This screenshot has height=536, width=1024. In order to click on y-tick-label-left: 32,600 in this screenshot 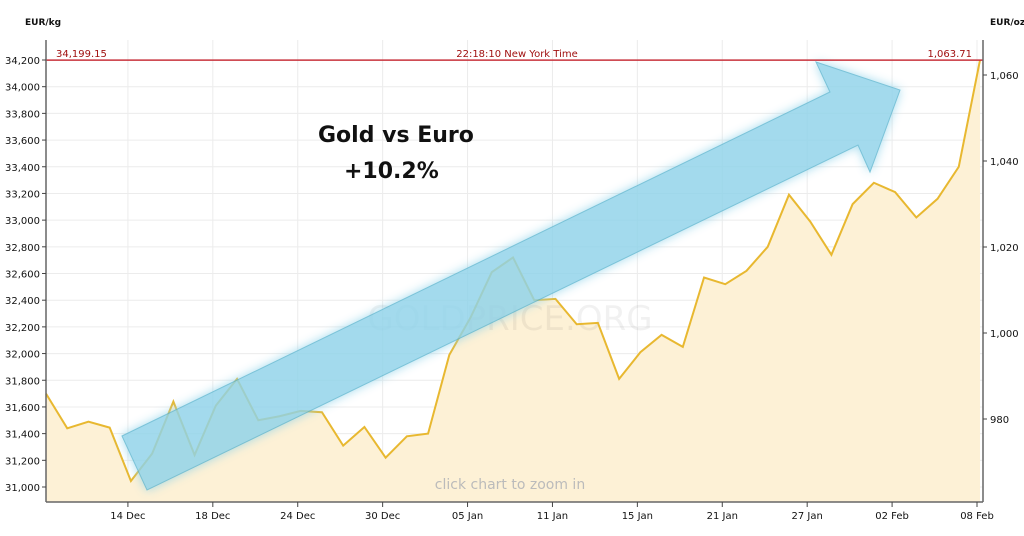, I will do `click(22, 275)`.